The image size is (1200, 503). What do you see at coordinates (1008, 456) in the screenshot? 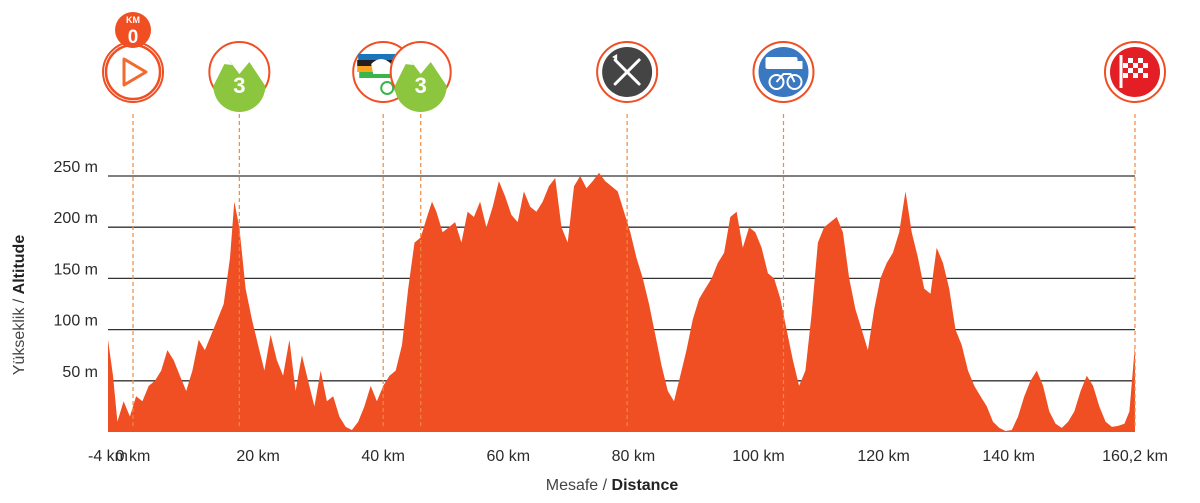
I see `x-tick-label: 140 km` at bounding box center [1008, 456].